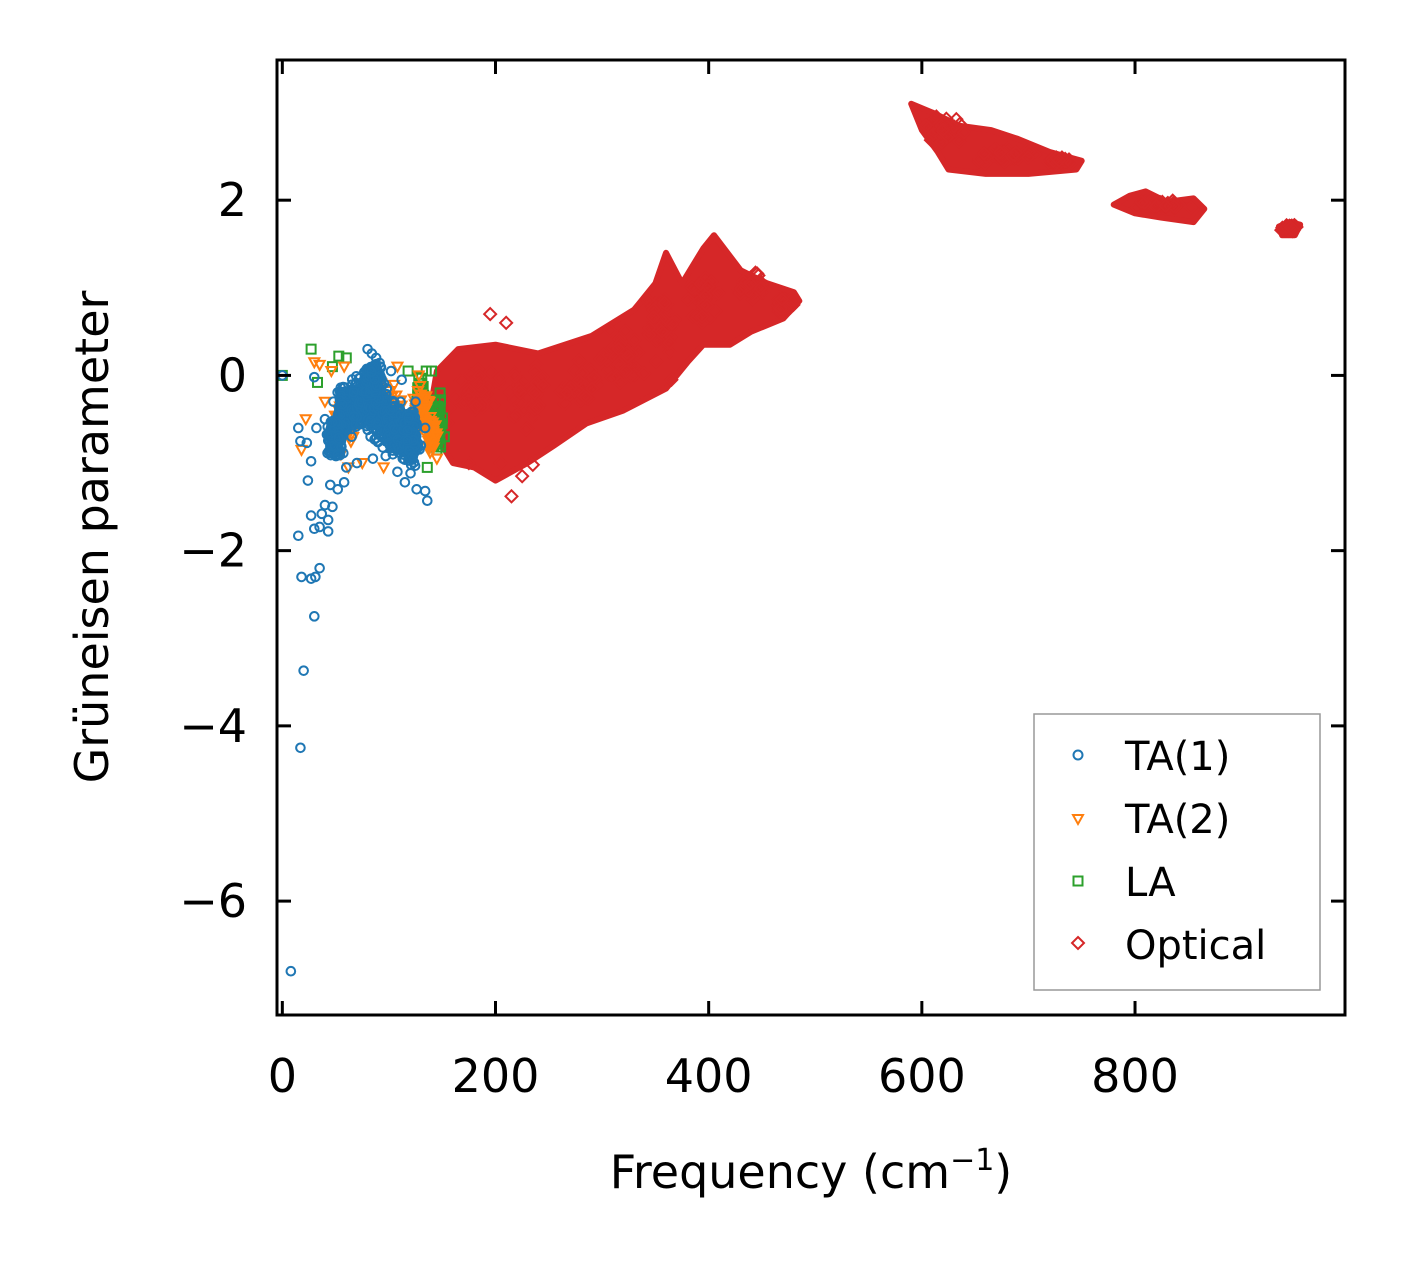 This screenshot has height=1264, width=1406. I want to click on legend-label-ta2: TA(2), so click(1177, 820).